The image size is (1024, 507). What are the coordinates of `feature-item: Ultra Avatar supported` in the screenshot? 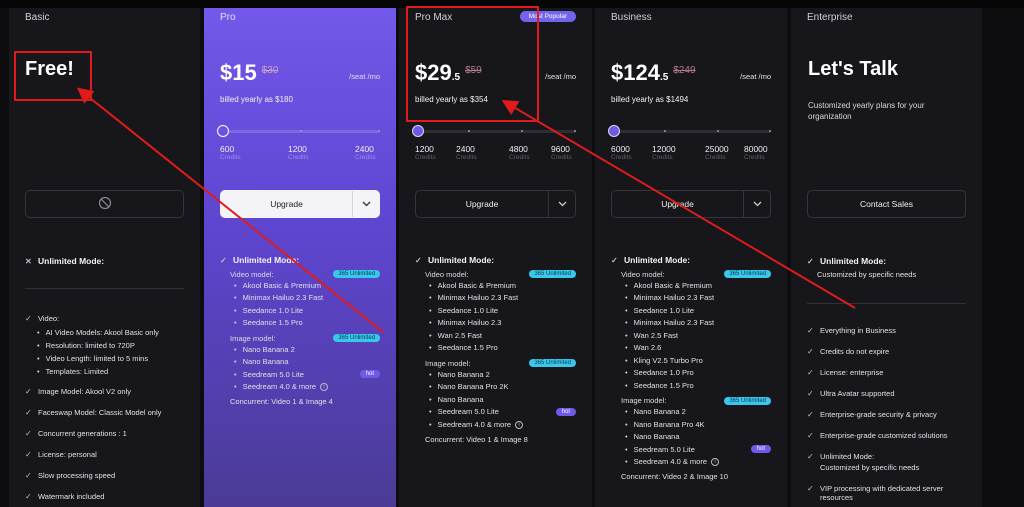 It's located at (857, 393).